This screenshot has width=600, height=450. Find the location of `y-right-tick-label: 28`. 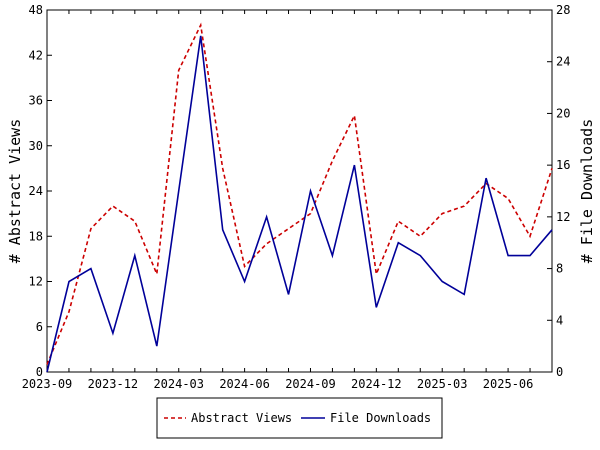

y-right-tick-label: 28 is located at coordinates (563, 10).